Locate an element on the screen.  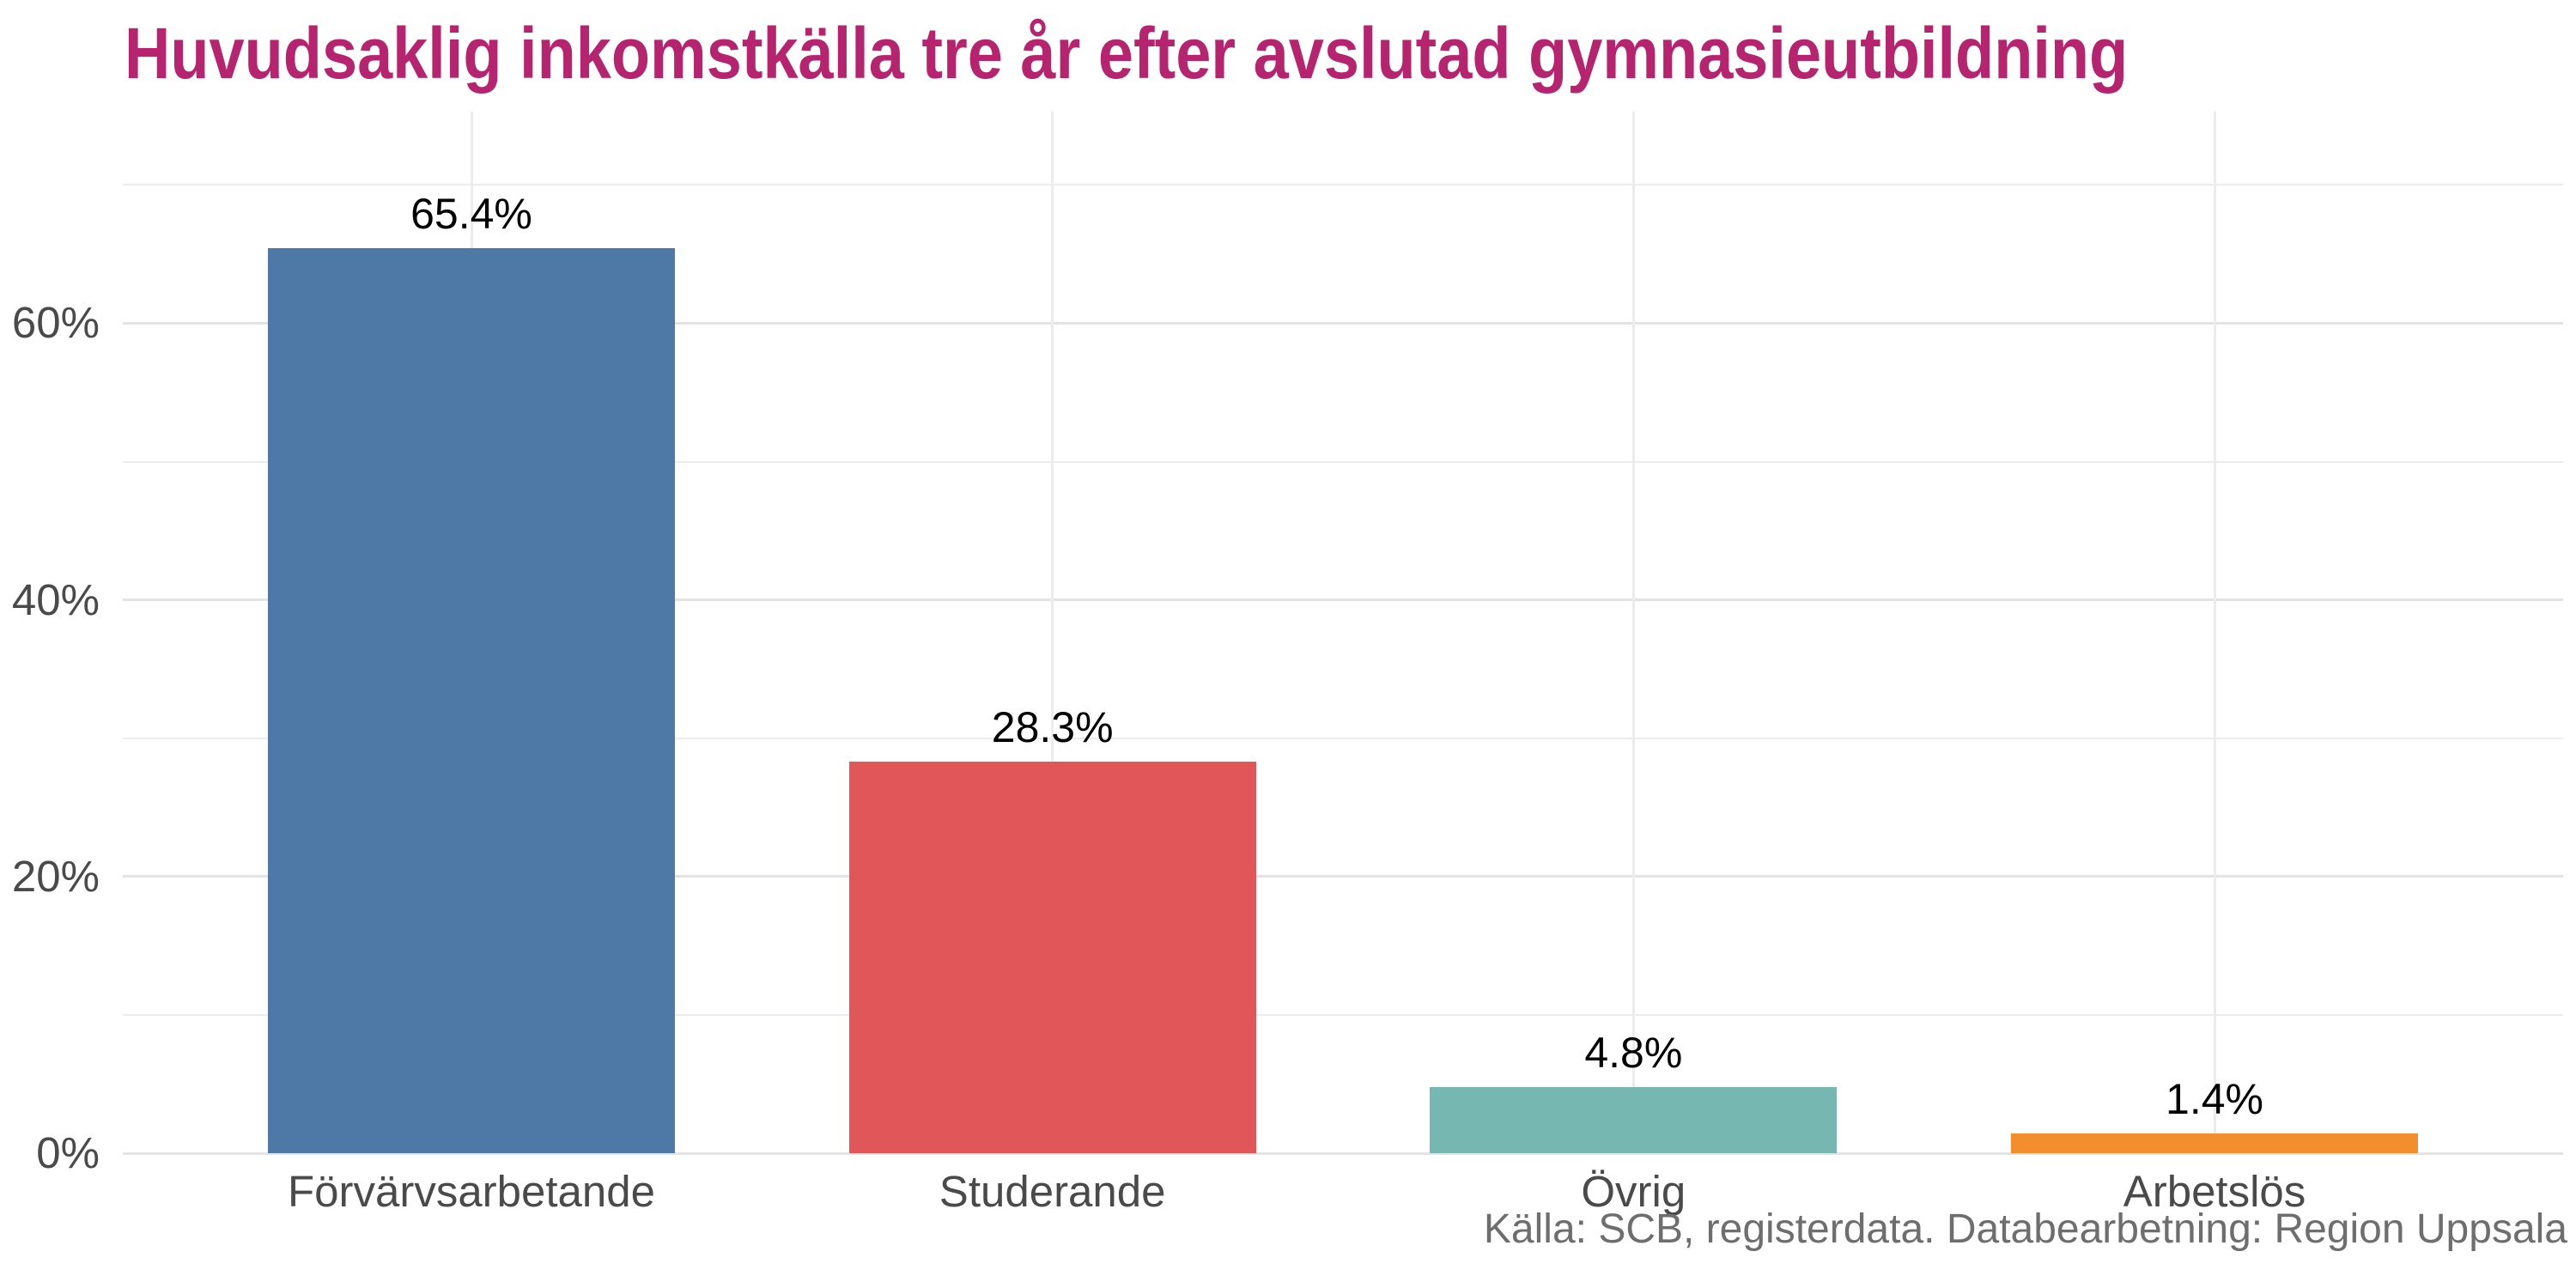
y-tick-label: 40% is located at coordinates (56, 599).